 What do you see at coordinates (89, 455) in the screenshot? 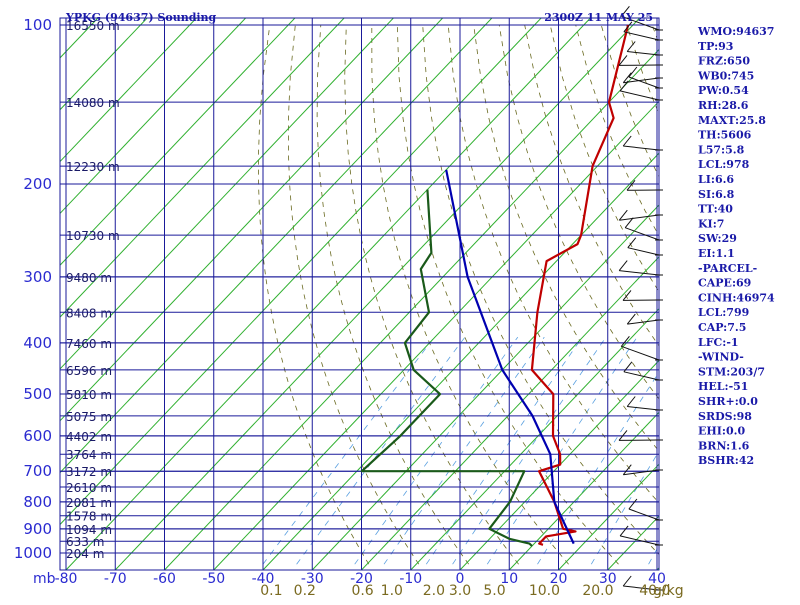
I see `height-tick-label: 3764 m` at bounding box center [89, 455].